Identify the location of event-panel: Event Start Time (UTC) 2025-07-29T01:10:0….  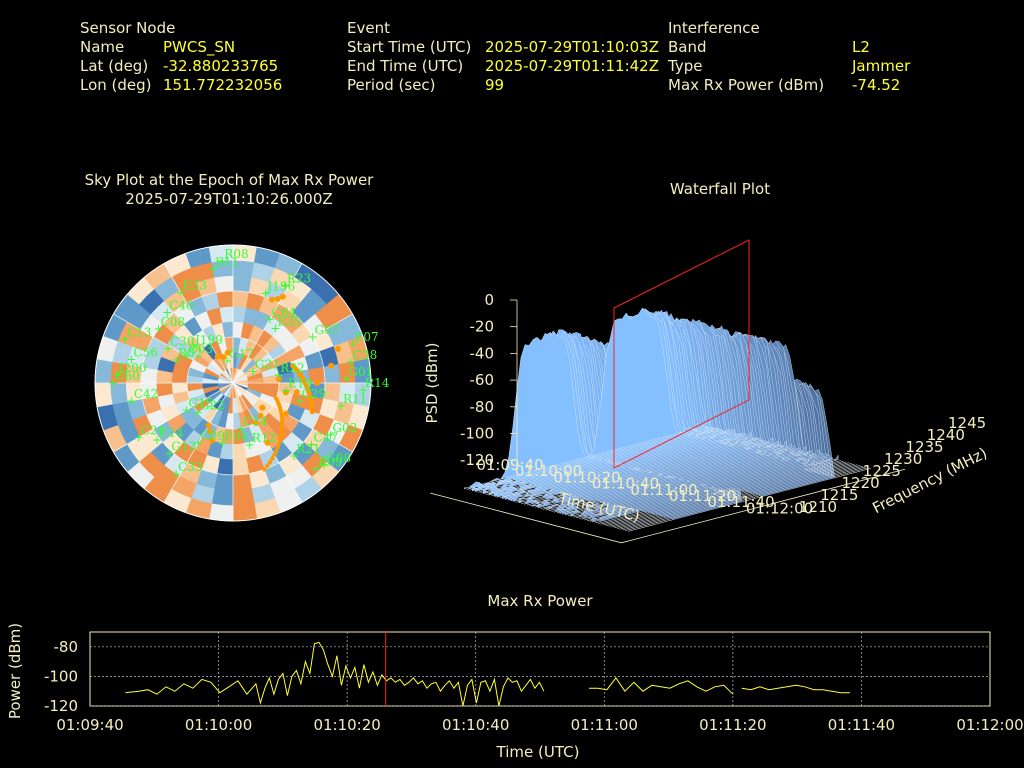
(507, 57).